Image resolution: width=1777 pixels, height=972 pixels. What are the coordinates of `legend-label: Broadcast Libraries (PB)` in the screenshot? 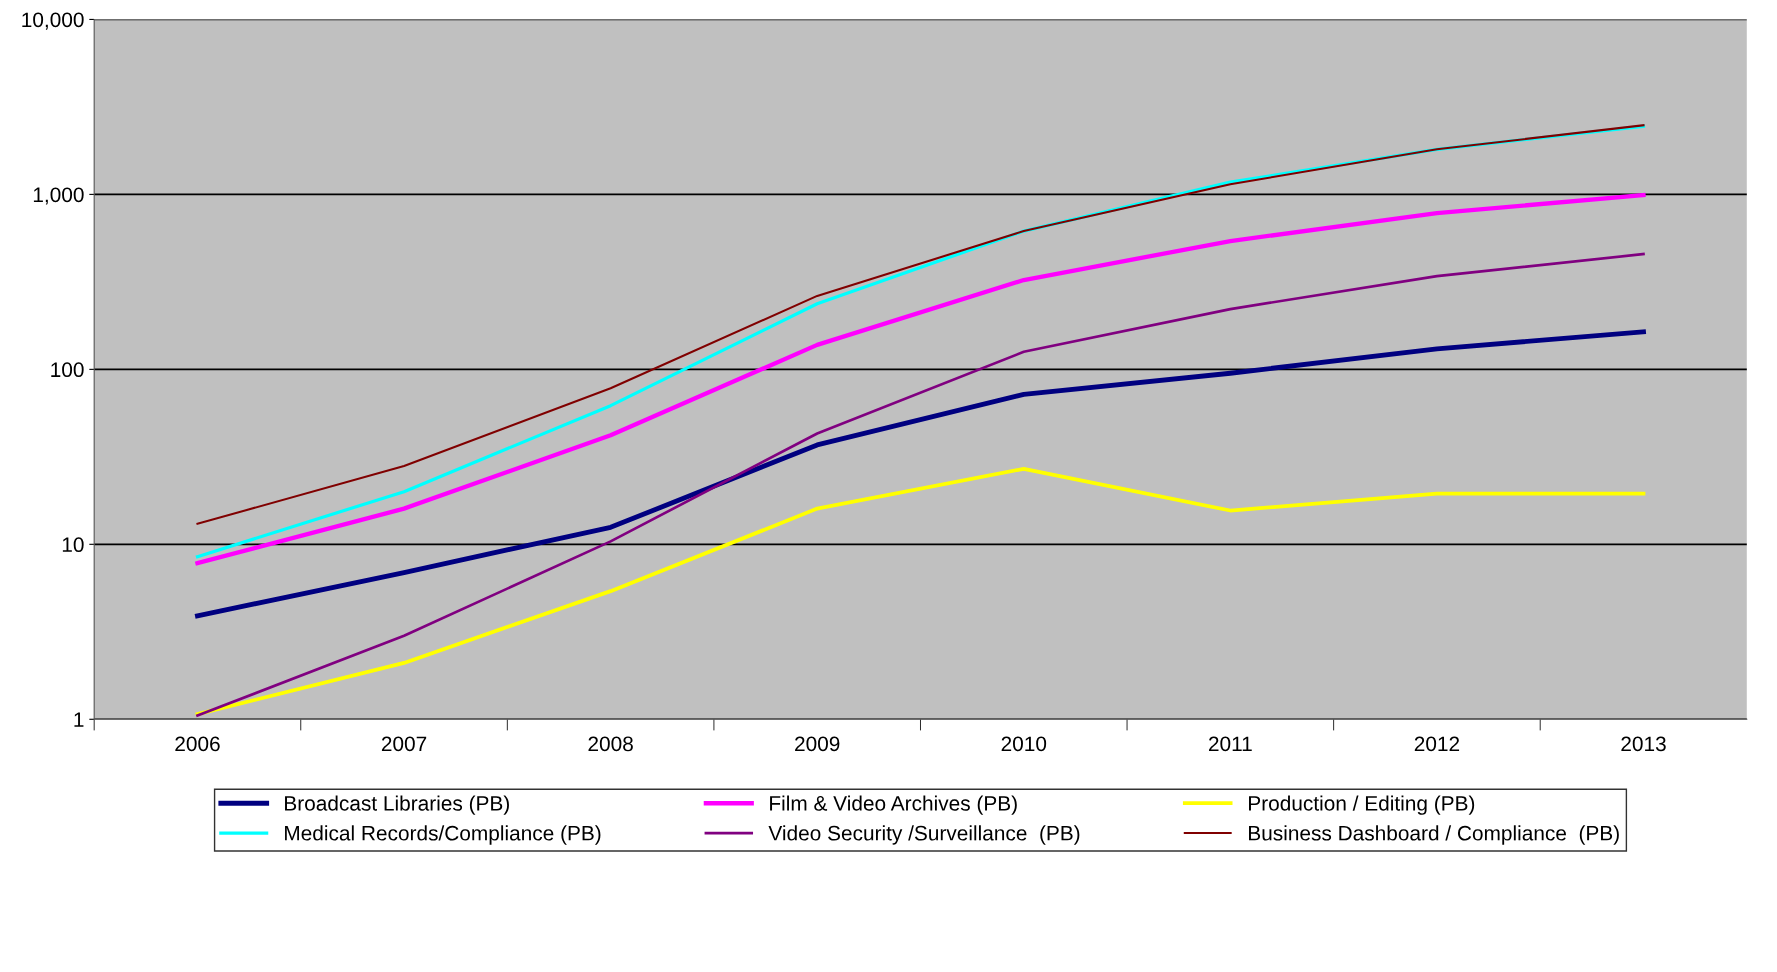 It's located at (397, 805).